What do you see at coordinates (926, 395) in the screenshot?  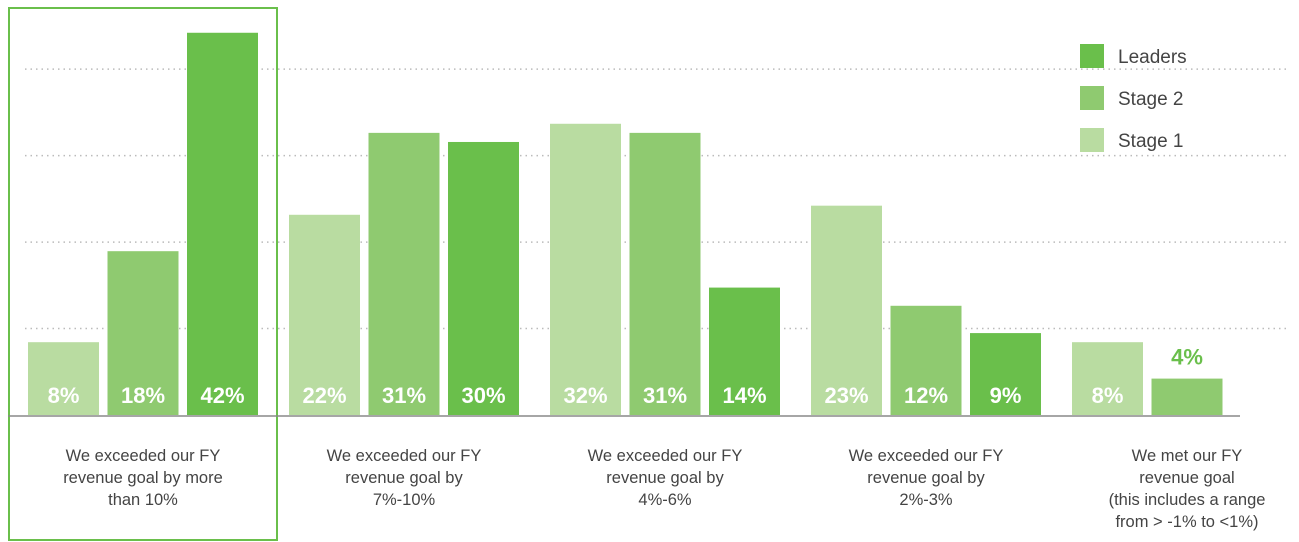 I see `value-label: 12%` at bounding box center [926, 395].